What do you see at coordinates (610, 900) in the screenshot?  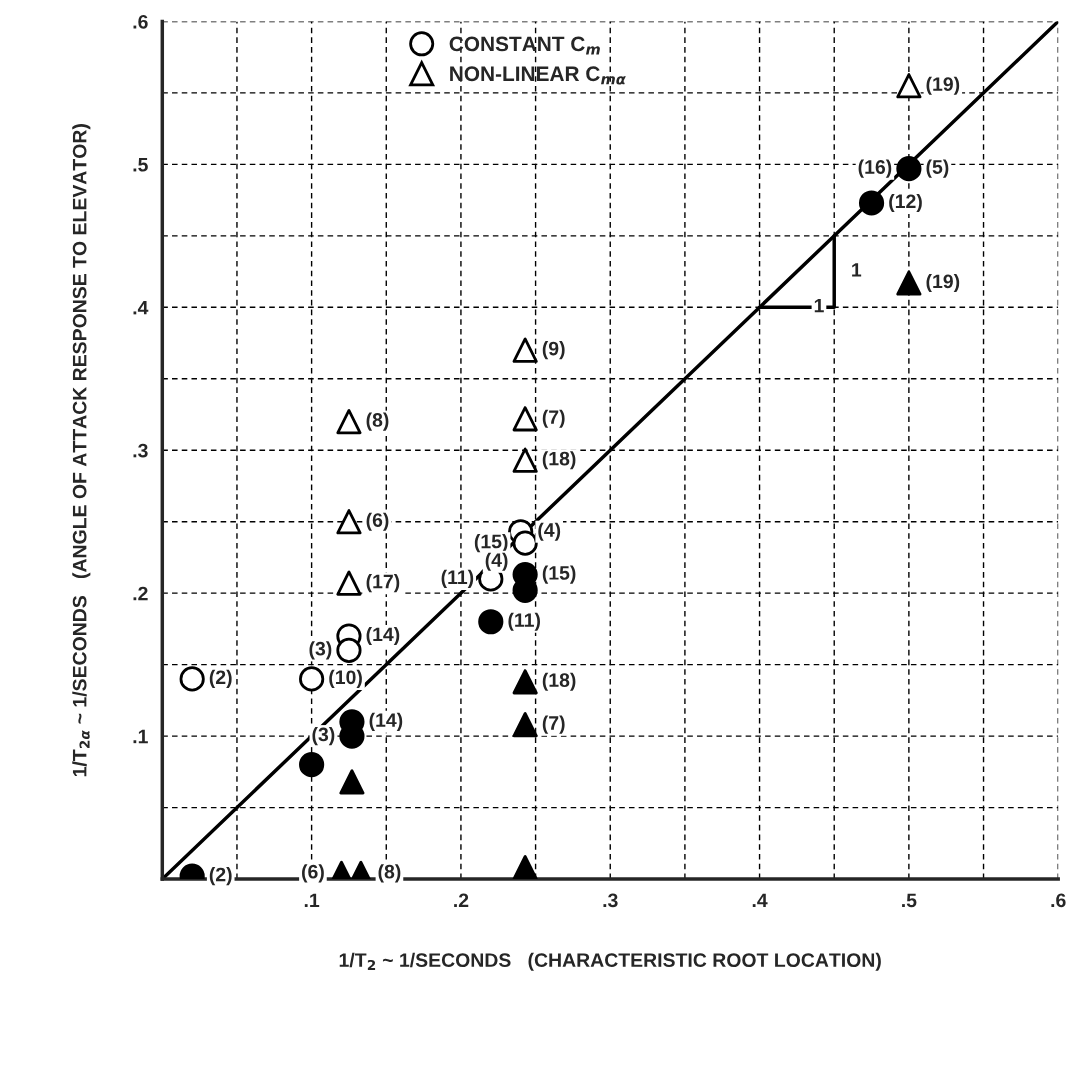 I see `x-tick-label: .3` at bounding box center [610, 900].